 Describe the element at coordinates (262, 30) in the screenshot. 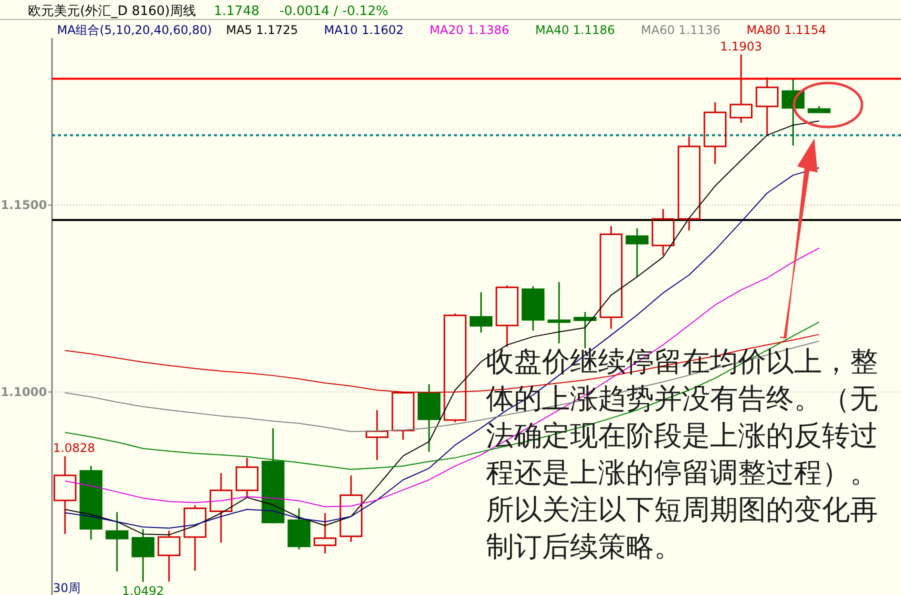

I see `text: MA5 1.1725` at that location.